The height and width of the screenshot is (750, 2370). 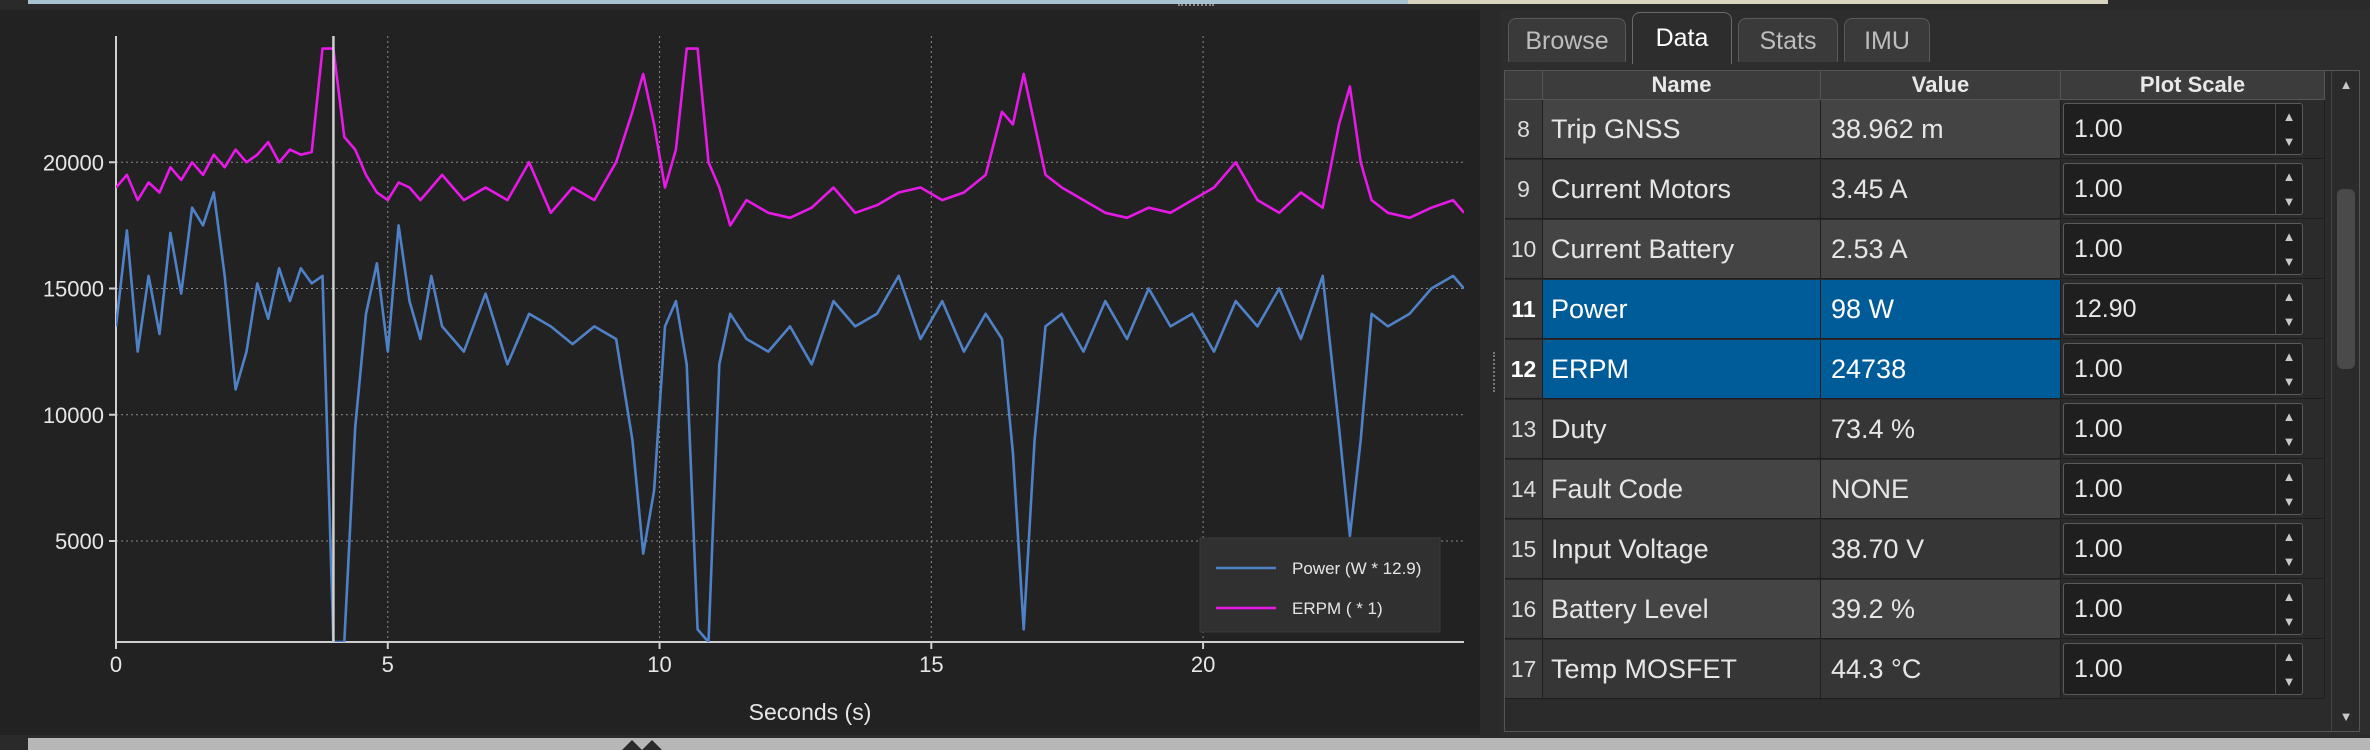 What do you see at coordinates (1915, 610) in the screenshot?
I see `table-row: 16 Battery Level 39.2 % 1.00 ▲ ▼` at bounding box center [1915, 610].